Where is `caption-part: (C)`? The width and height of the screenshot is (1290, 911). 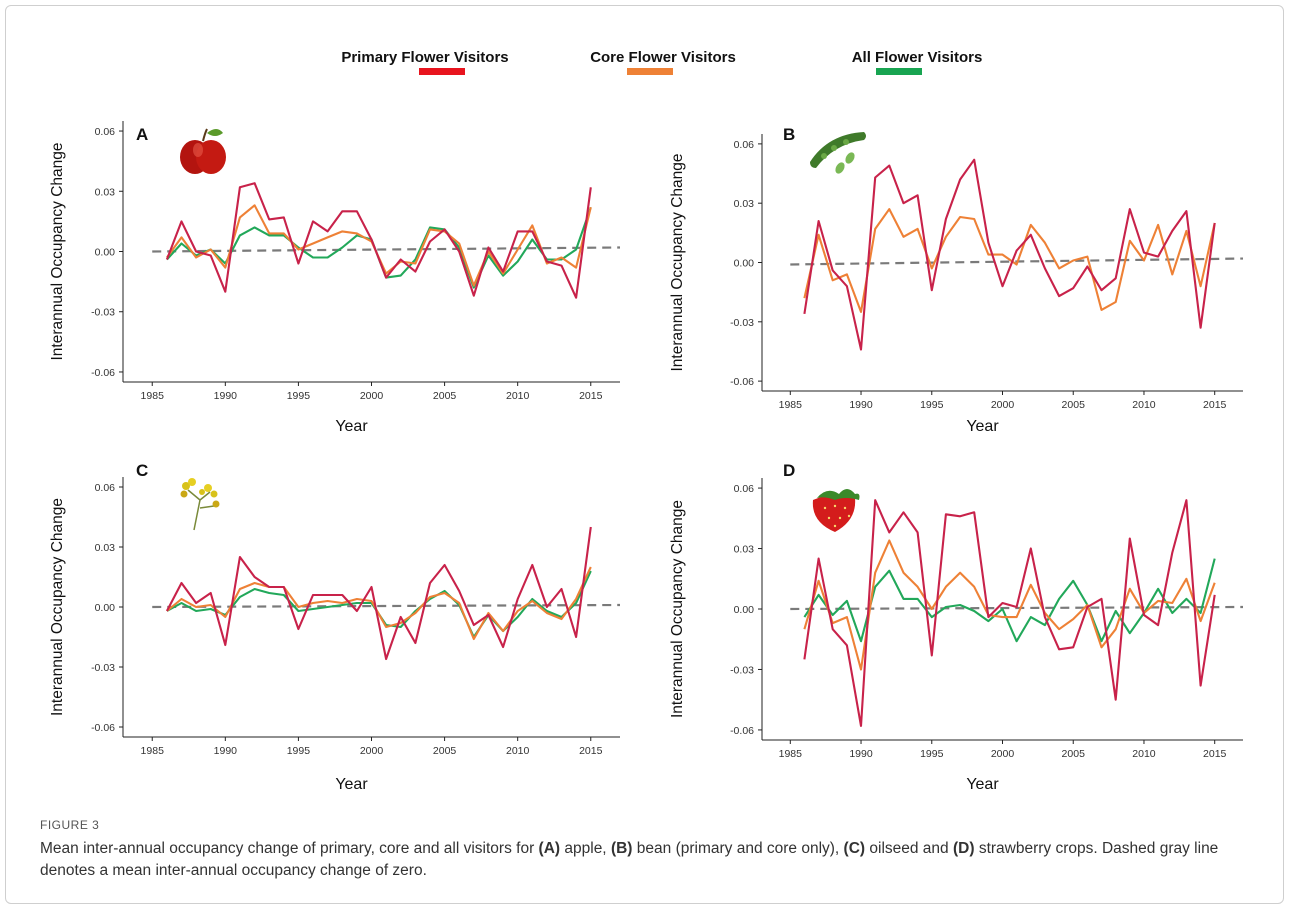 caption-part: (C) is located at coordinates (854, 848).